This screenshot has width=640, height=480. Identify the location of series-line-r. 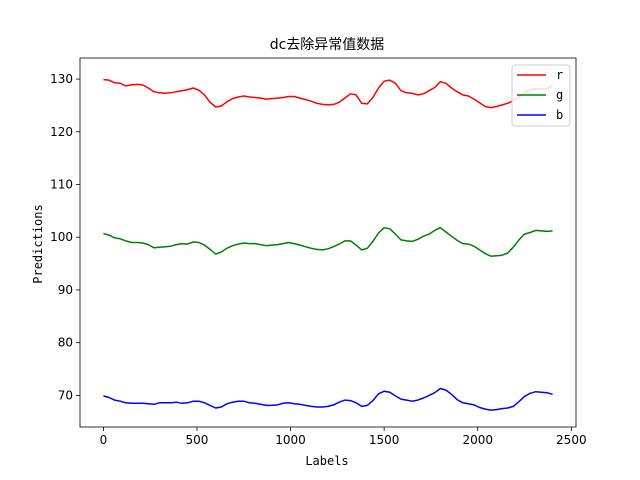
(328, 93).